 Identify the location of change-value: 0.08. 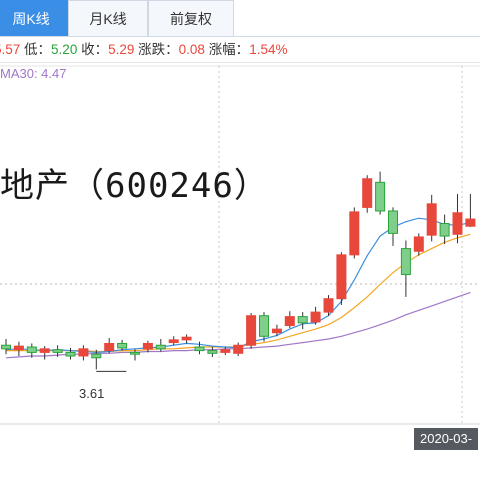
(191, 49).